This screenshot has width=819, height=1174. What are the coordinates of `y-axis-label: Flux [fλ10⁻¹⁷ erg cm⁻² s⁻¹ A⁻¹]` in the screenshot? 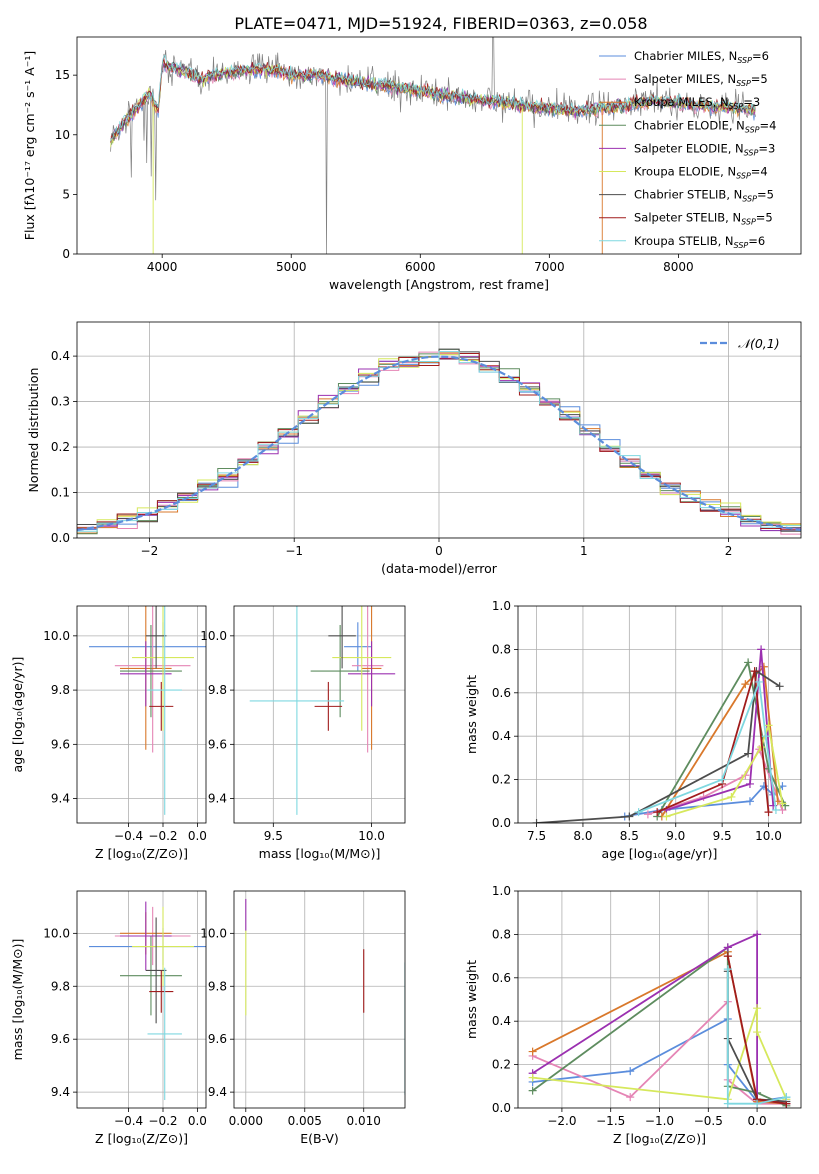 It's located at (29, 145).